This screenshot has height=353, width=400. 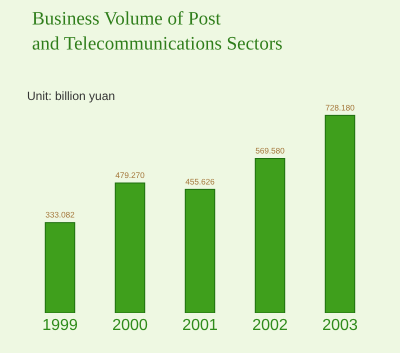 I want to click on x-tick-label: 2001, so click(x=200, y=325).